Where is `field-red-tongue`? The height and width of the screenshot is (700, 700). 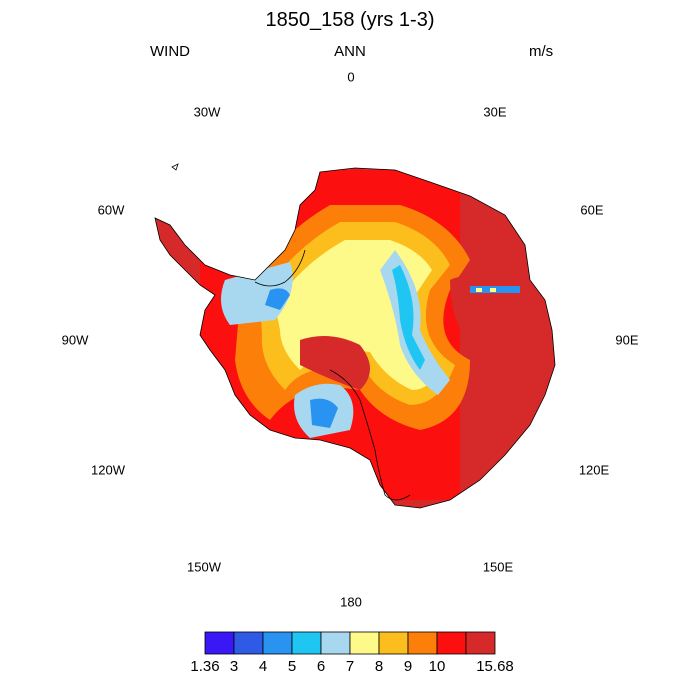
field-red-tongue is located at coordinates (477, 314).